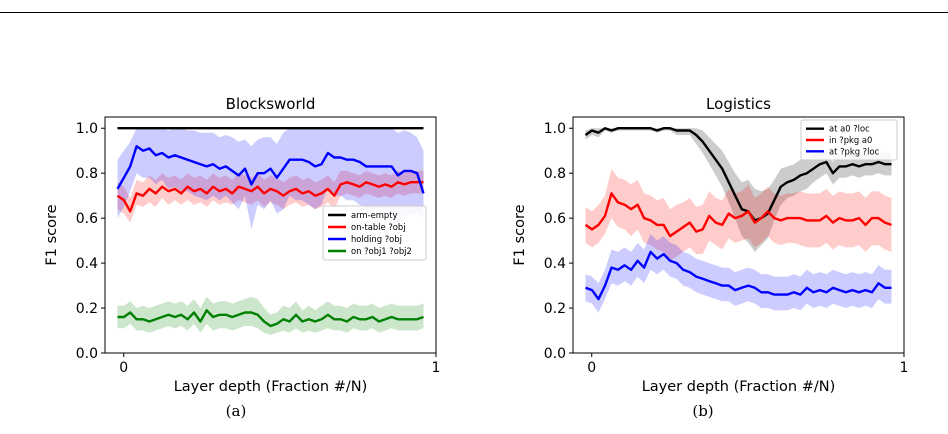 The width and height of the screenshot is (948, 434). I want to click on legend-label: holding ?obj, so click(376, 239).